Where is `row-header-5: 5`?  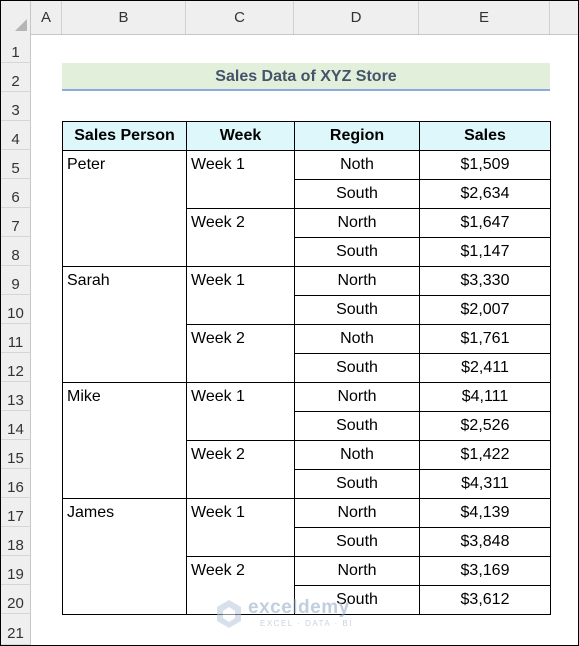
row-header-5: 5 is located at coordinates (16, 164).